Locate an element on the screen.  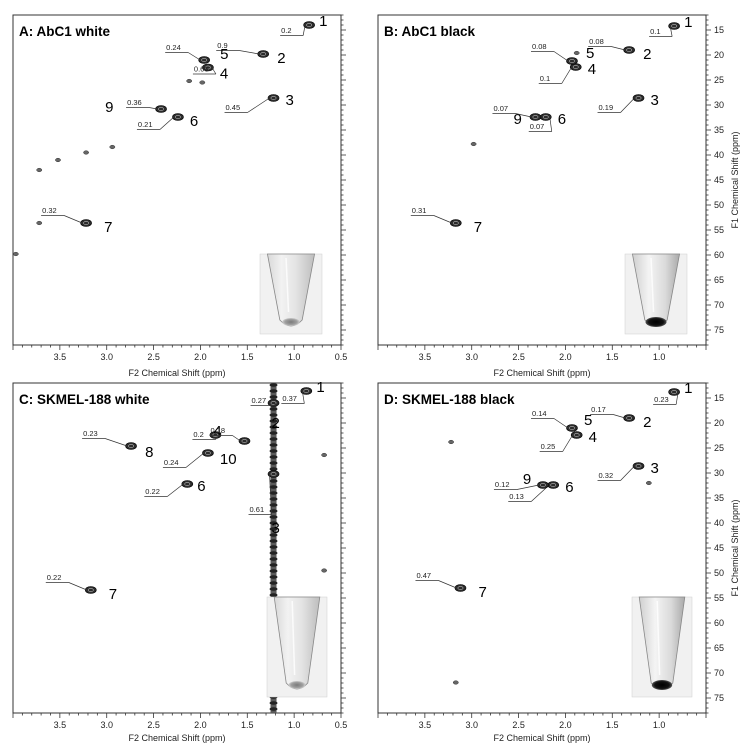
peak: 40.63 is located at coordinates (210, 73).